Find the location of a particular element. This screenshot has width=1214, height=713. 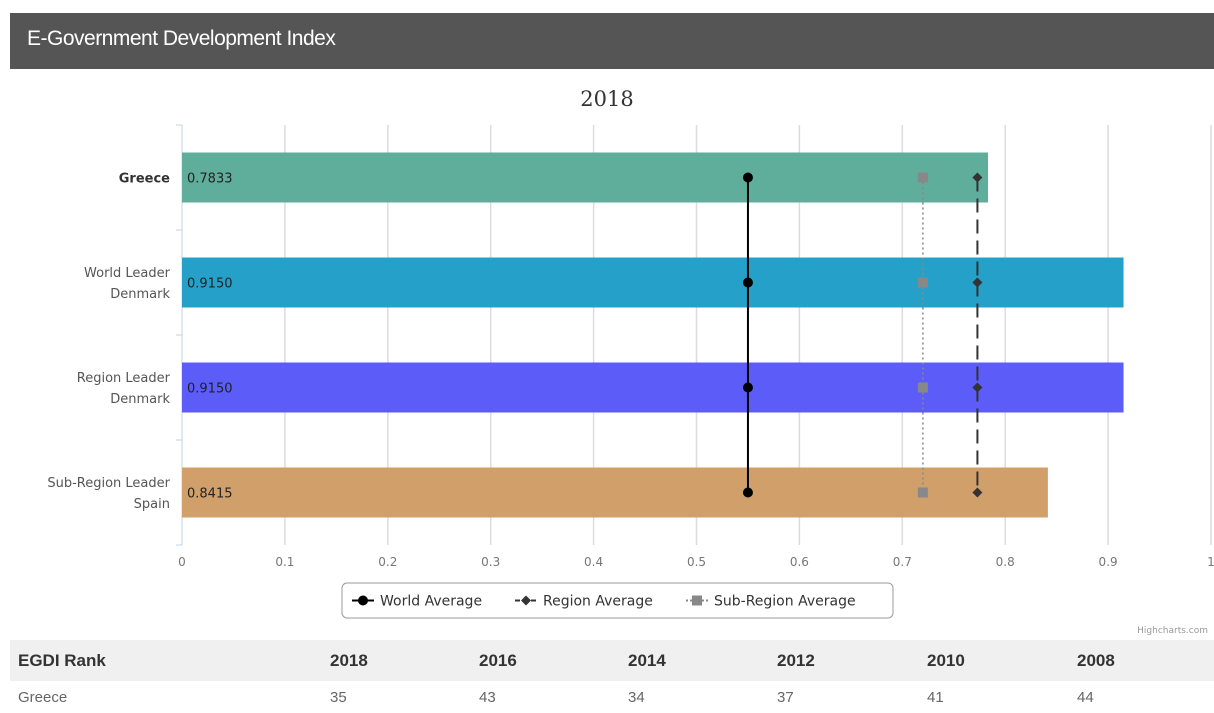

table-cell: Greece is located at coordinates (43, 697).